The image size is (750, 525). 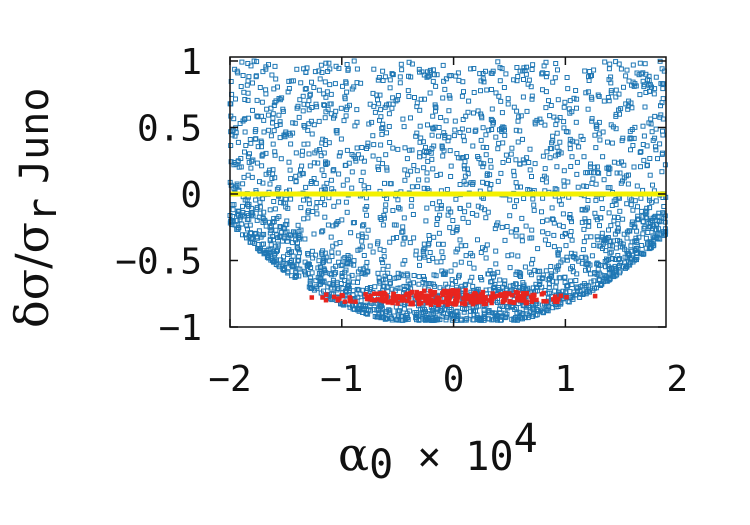 What do you see at coordinates (35, 136) in the screenshot?
I see `y-axis-tag: Juno` at bounding box center [35, 136].